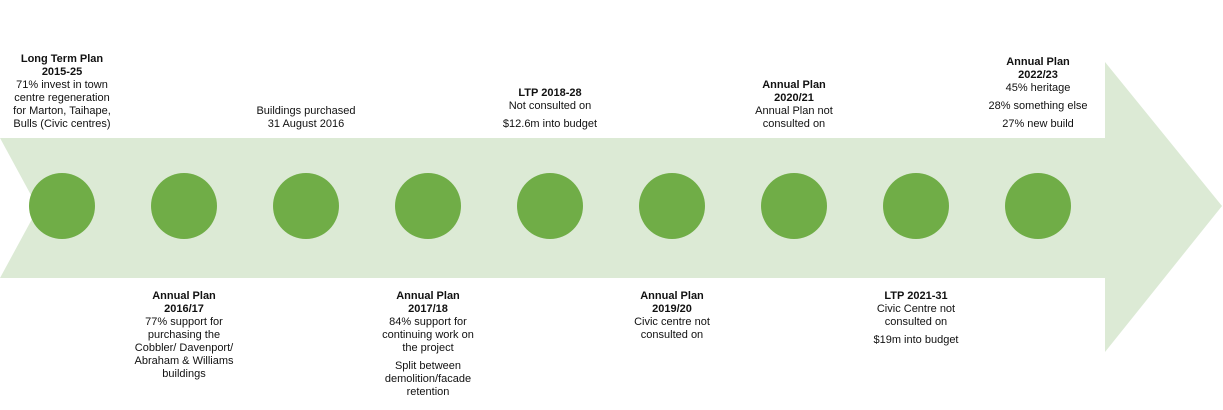  I want to click on event-text: $12.6m into budget, so click(550, 124).